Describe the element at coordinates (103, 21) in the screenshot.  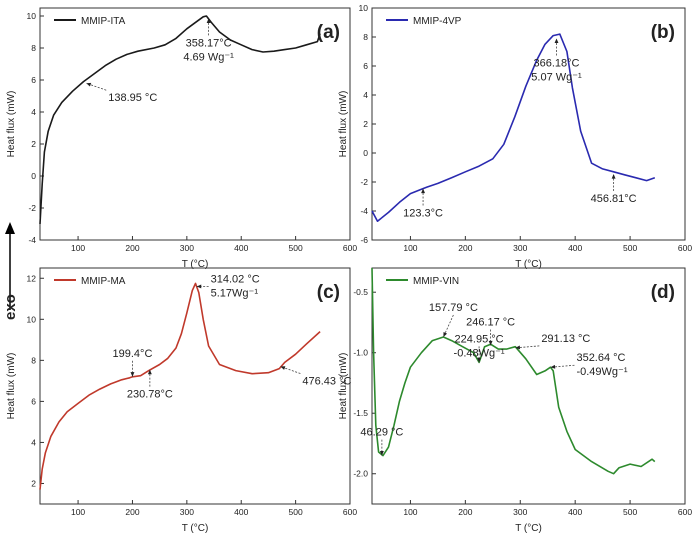
I see `legend-label: MMIP-ITA` at that location.